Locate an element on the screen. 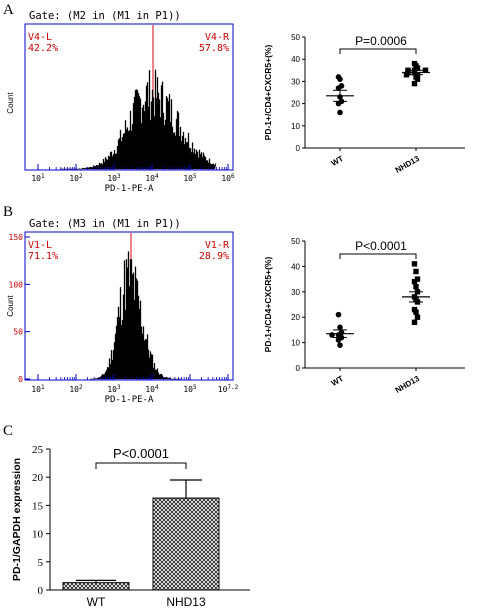 The height and width of the screenshot is (610, 500). hist-a-gate-right-name: V4-R is located at coordinates (217, 37).